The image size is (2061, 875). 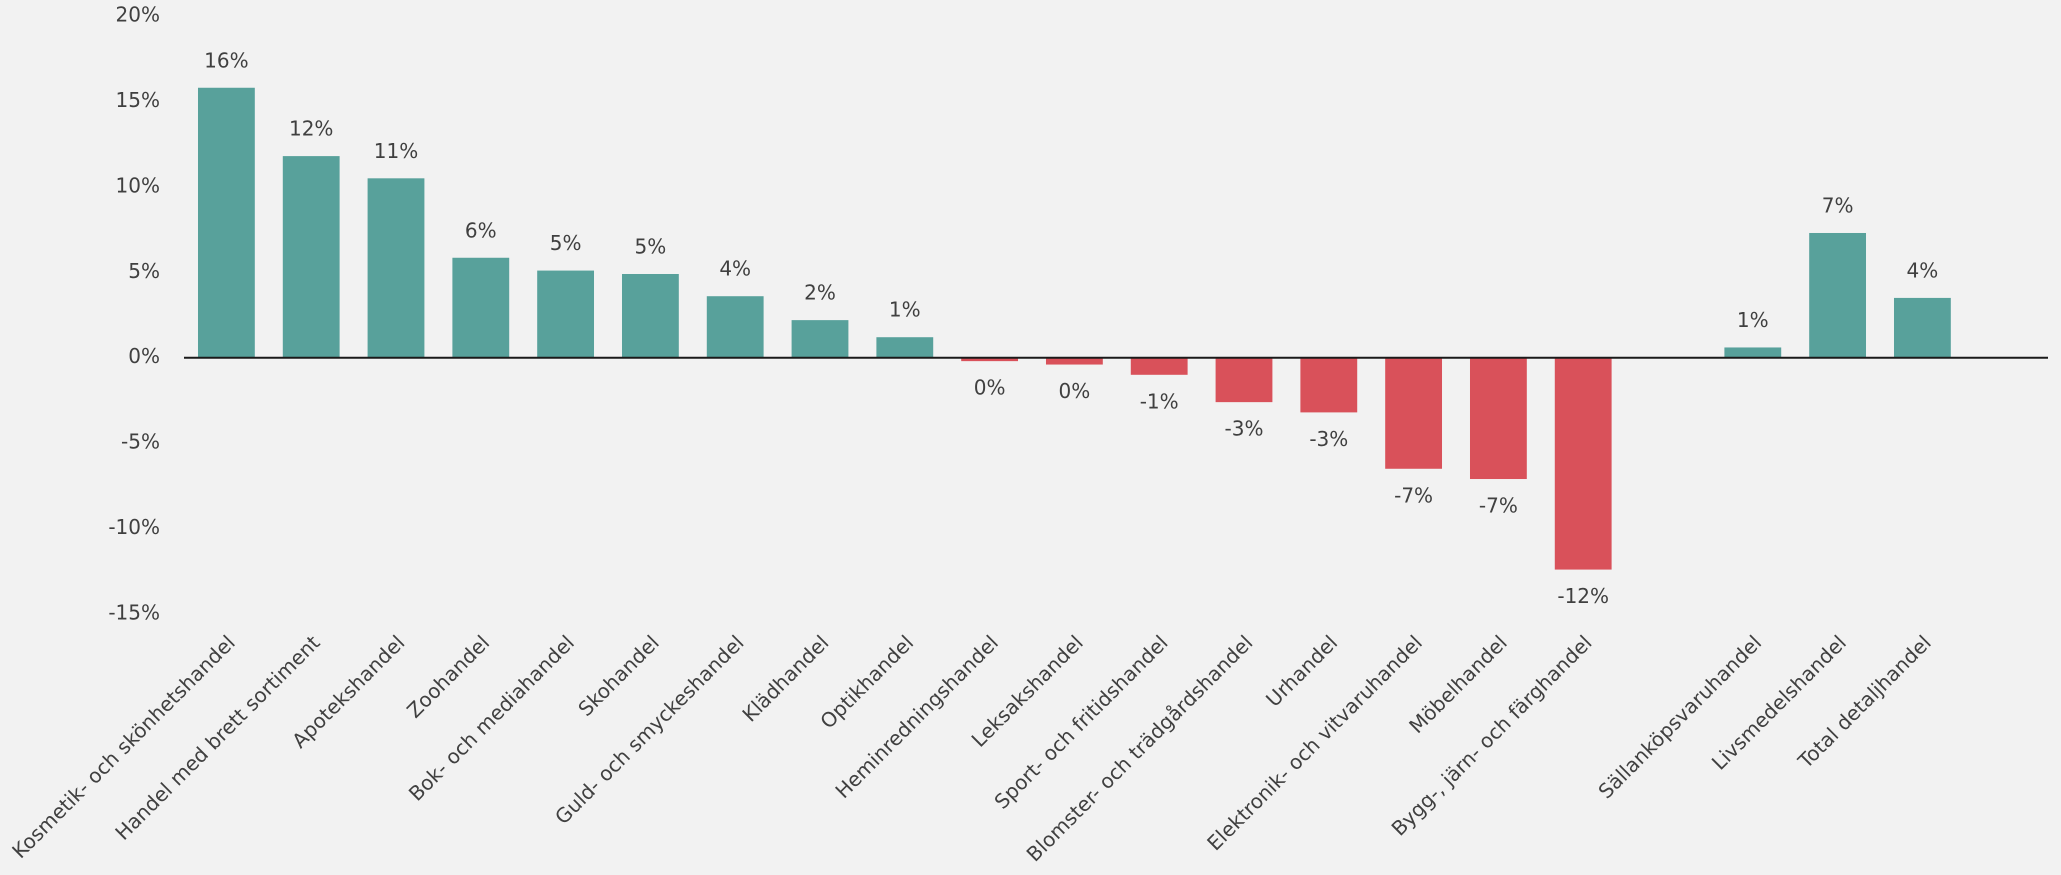 I want to click on value-label: 6%, so click(x=481, y=230).